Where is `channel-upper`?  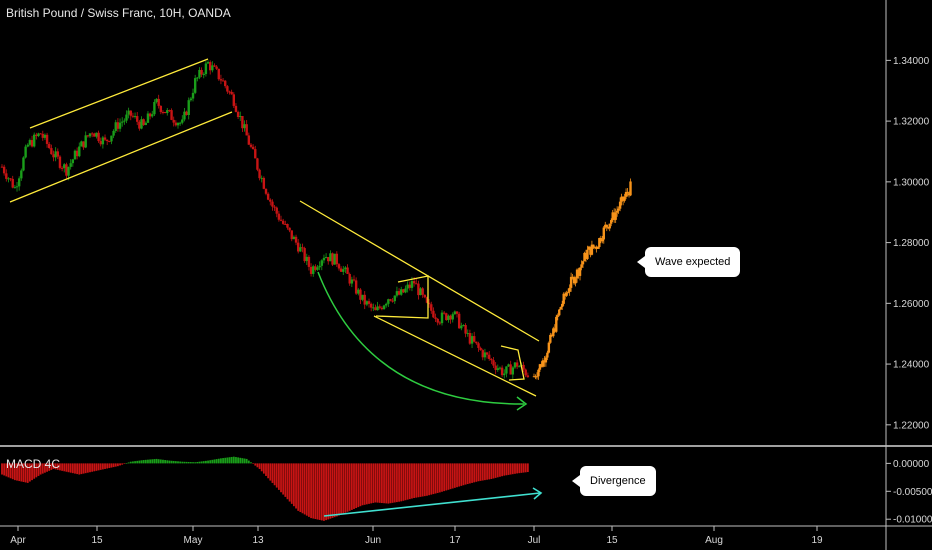
channel-upper is located at coordinates (119, 93).